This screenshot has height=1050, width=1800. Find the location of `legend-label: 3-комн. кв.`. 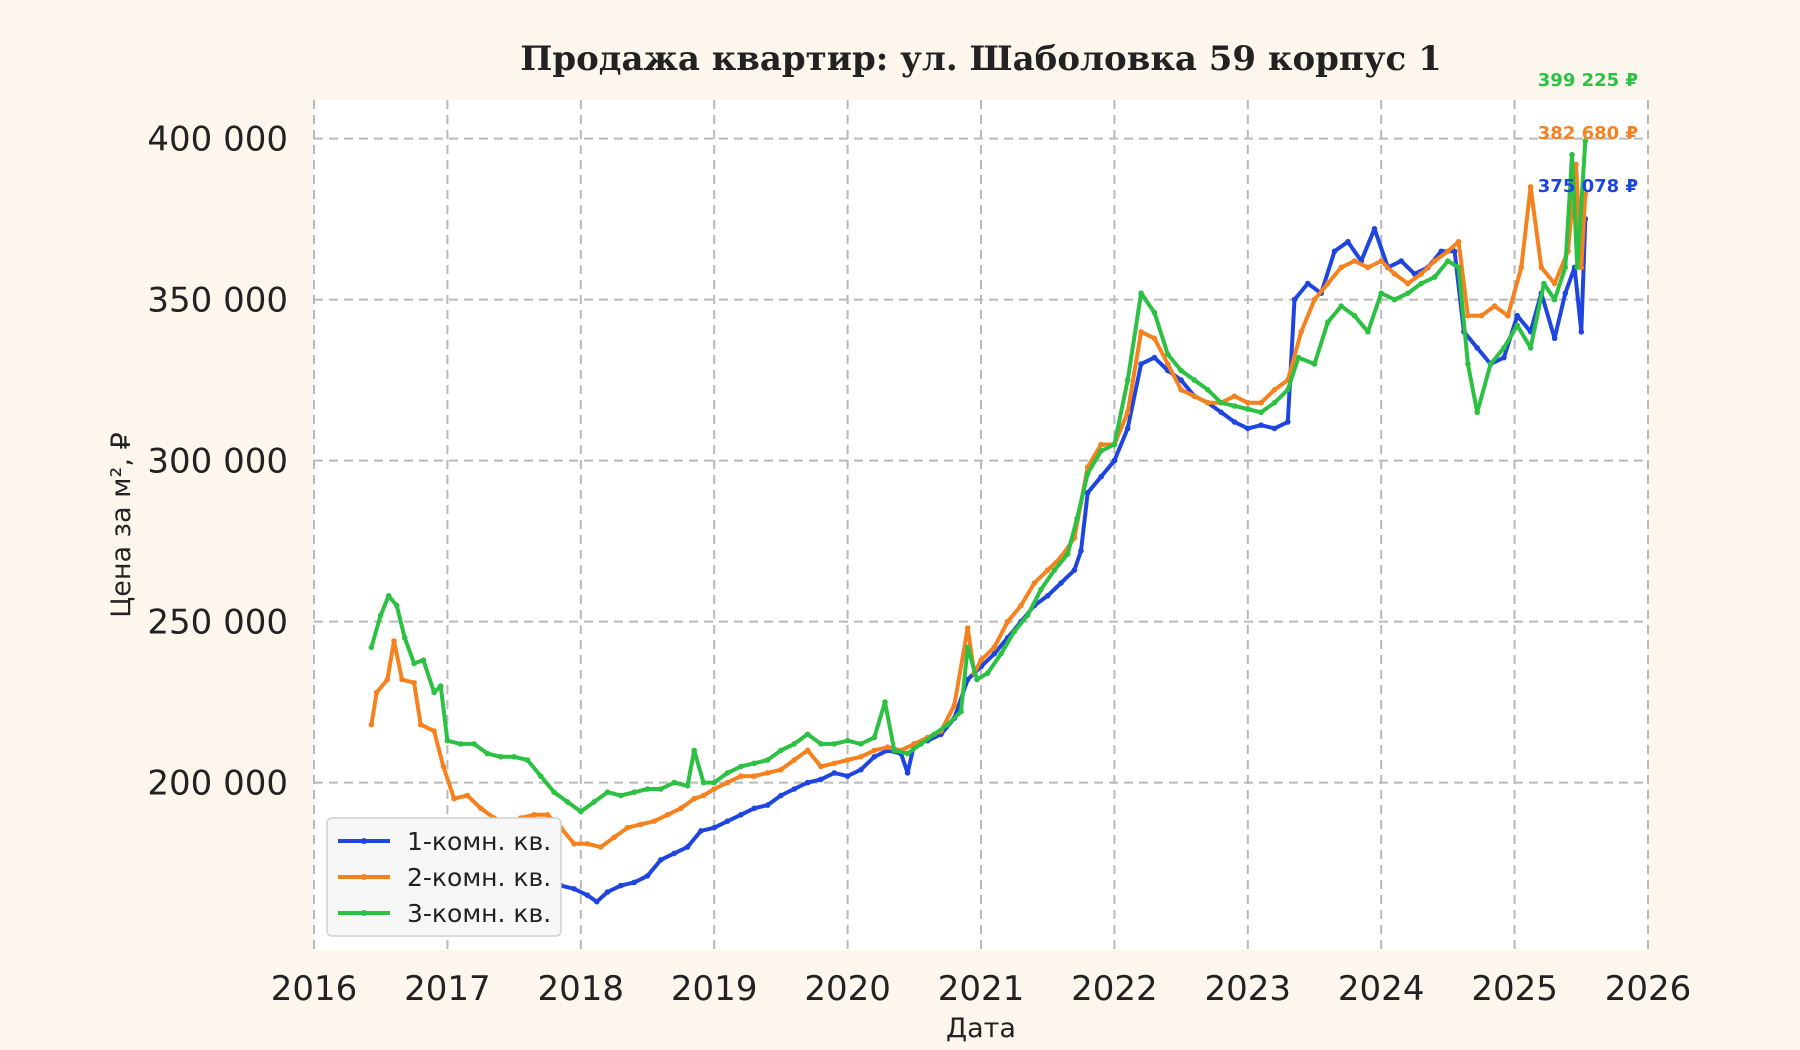

legend-label: 3-комн. кв. is located at coordinates (479, 913).